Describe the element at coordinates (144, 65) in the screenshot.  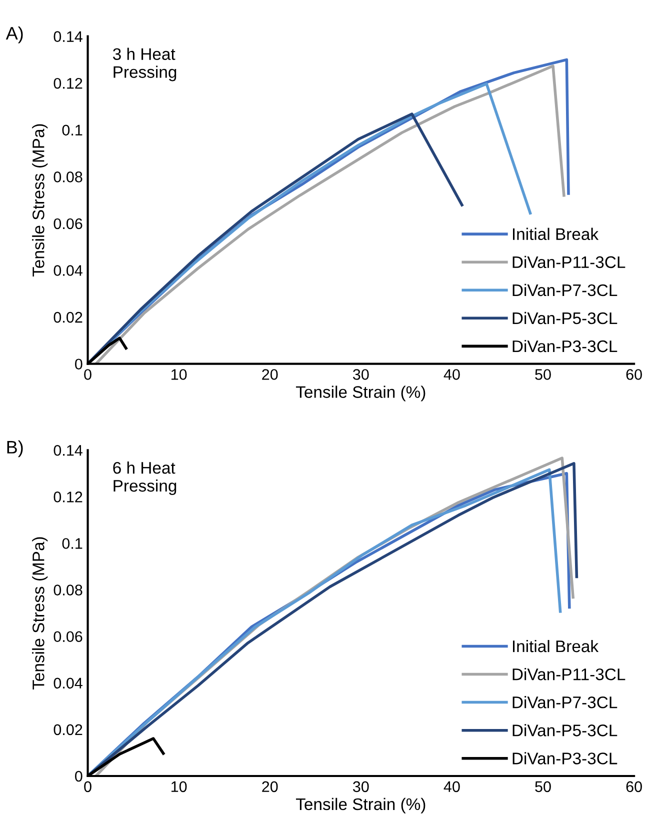
I see `annotation: 3 h Heat Pressing` at that location.